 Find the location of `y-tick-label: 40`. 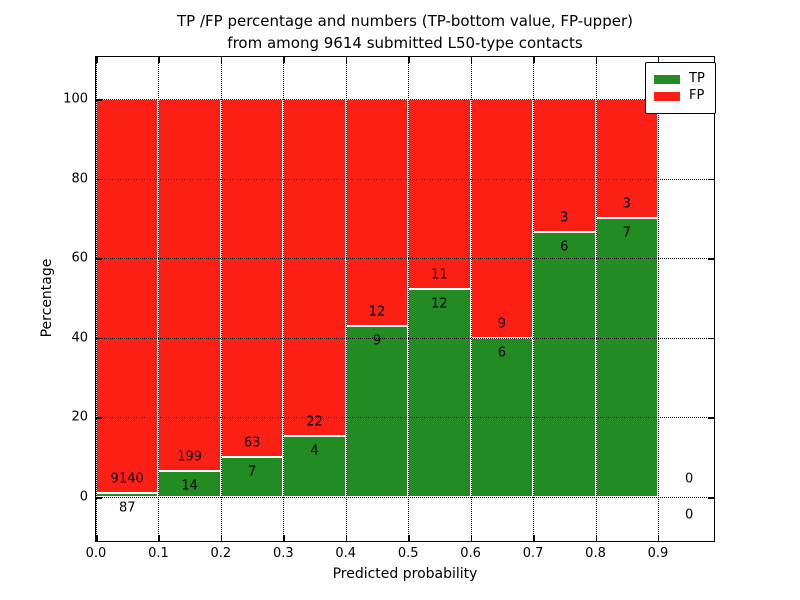

y-tick-label: 40 is located at coordinates (79, 338).